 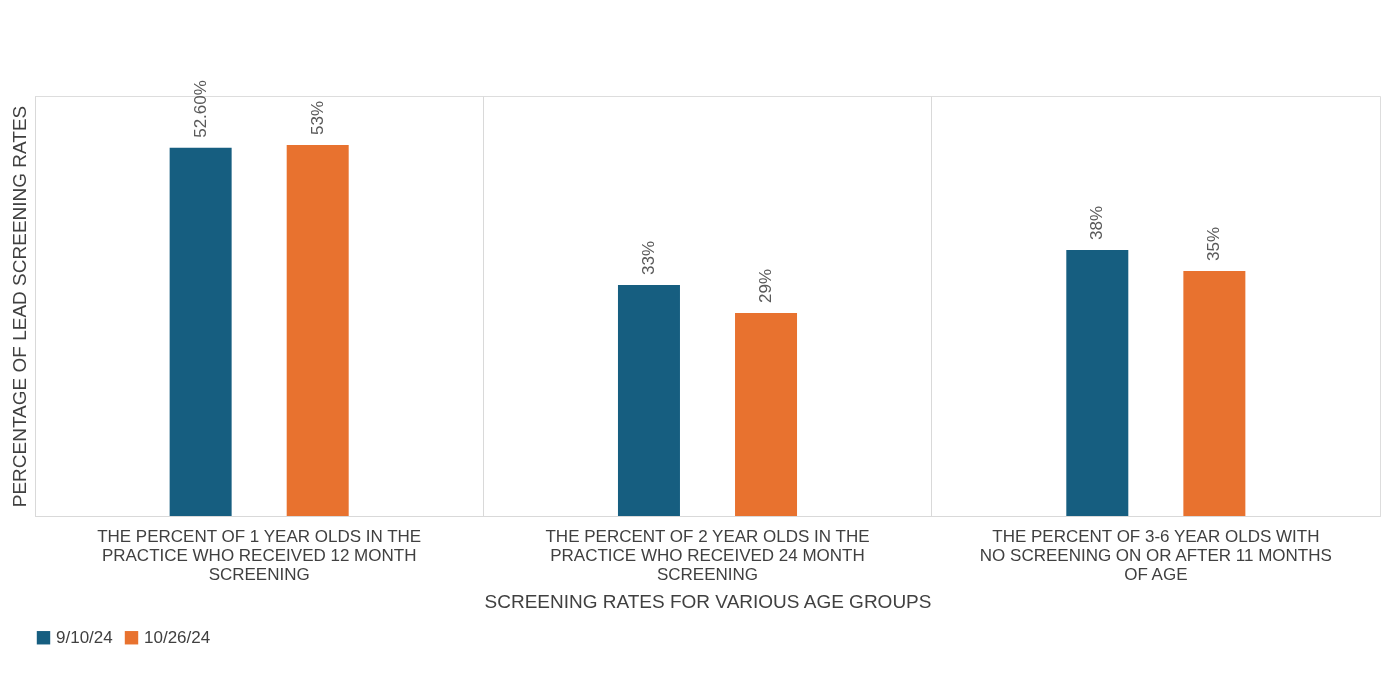 I want to click on legend-label: 9/10/24, so click(x=84, y=637).